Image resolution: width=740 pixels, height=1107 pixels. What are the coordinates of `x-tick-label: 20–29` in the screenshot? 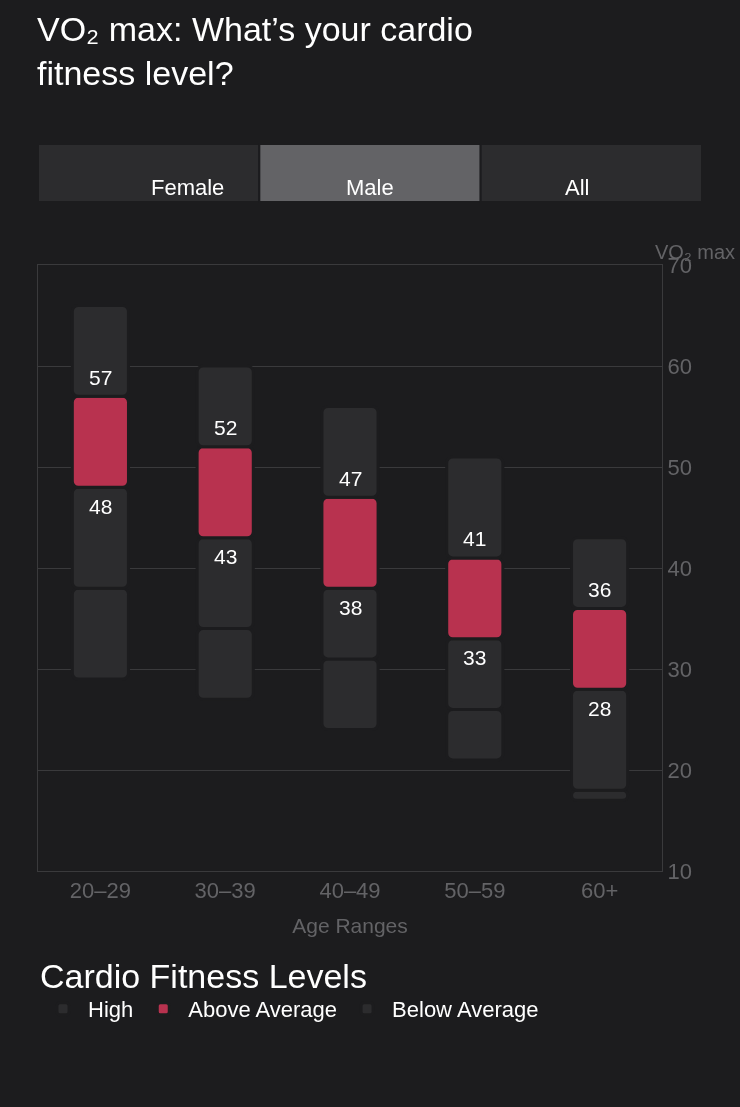 It's located at (100, 891).